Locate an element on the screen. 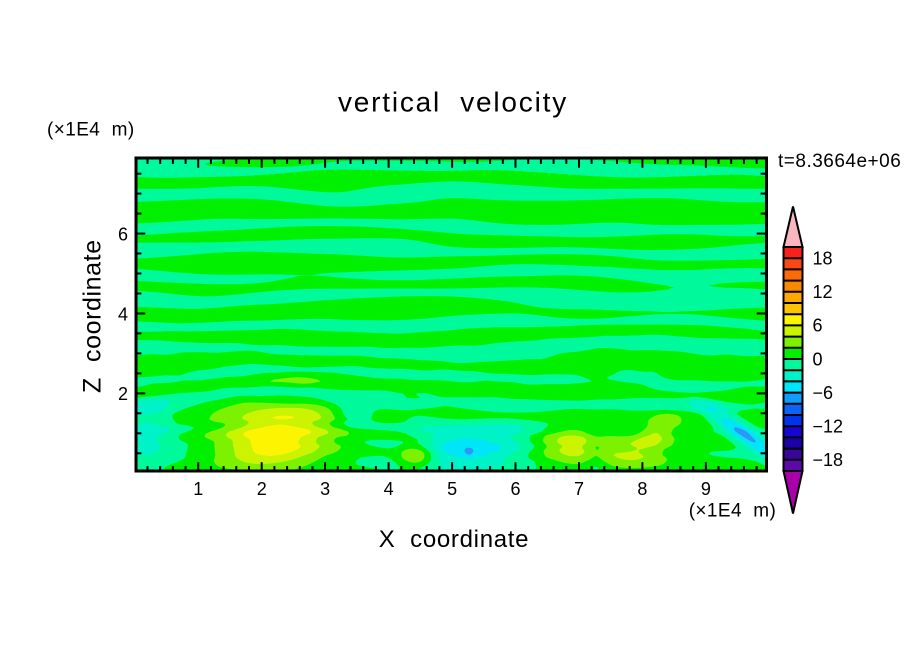 The height and width of the screenshot is (654, 904). svg-text: 12 is located at coordinates (823, 292).